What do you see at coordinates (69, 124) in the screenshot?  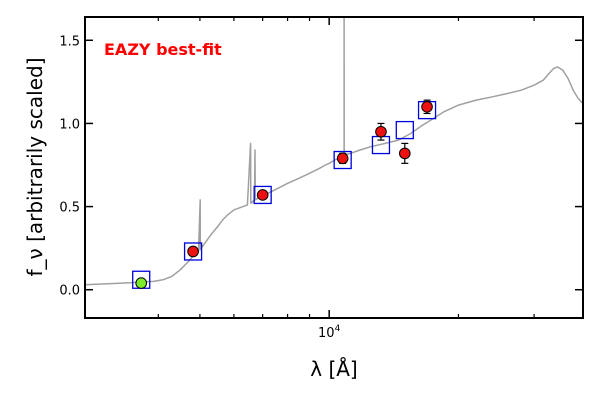 I see `y-tick-label: 1.0` at bounding box center [69, 124].